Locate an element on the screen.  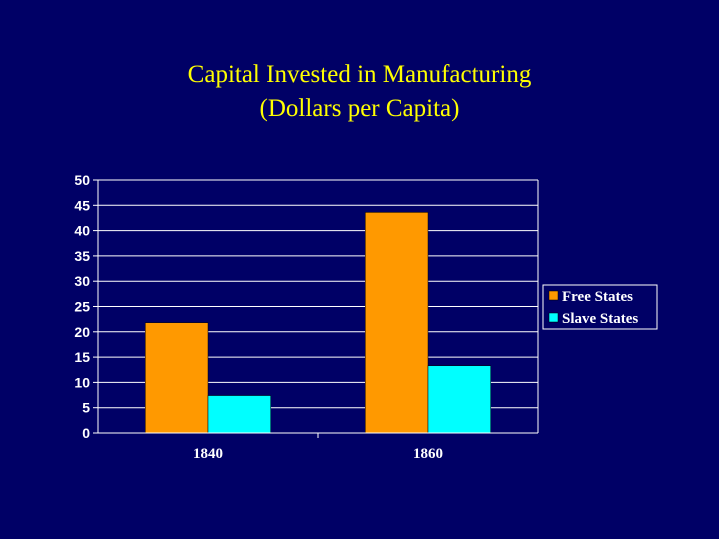
legend-swatch-free-states is located at coordinates (553, 295).